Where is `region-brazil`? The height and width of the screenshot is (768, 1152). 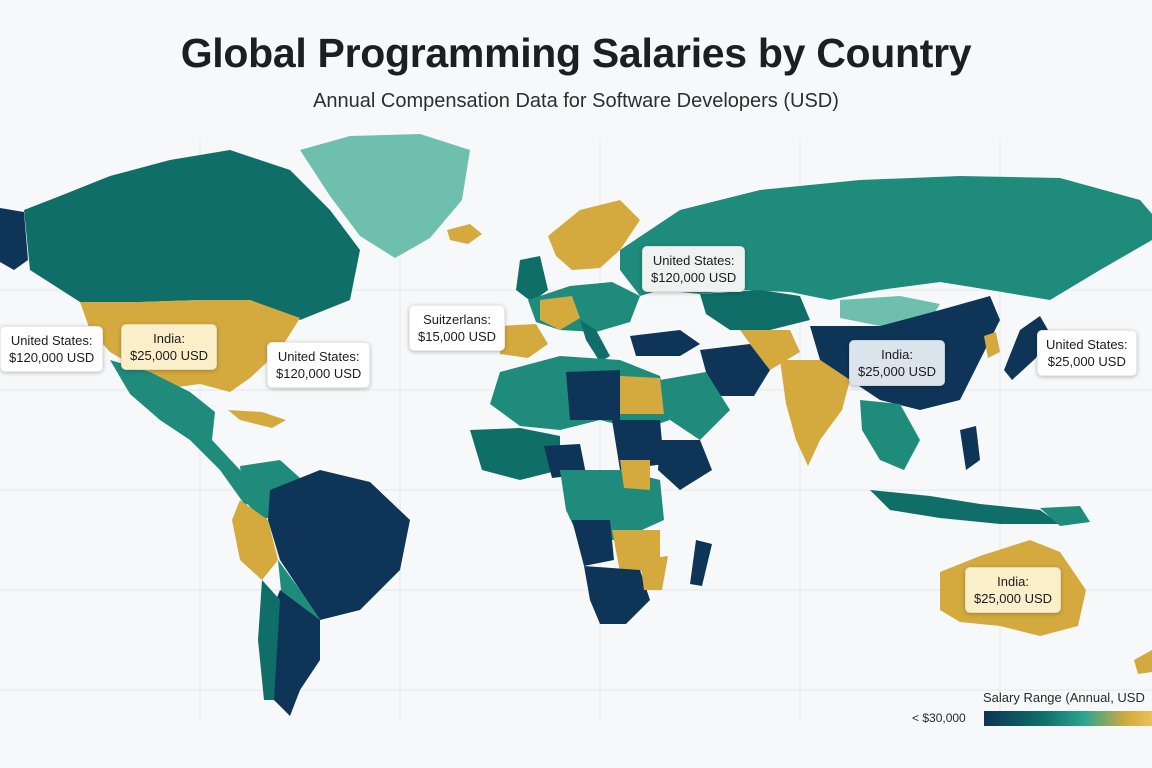 region-brazil is located at coordinates (339, 545).